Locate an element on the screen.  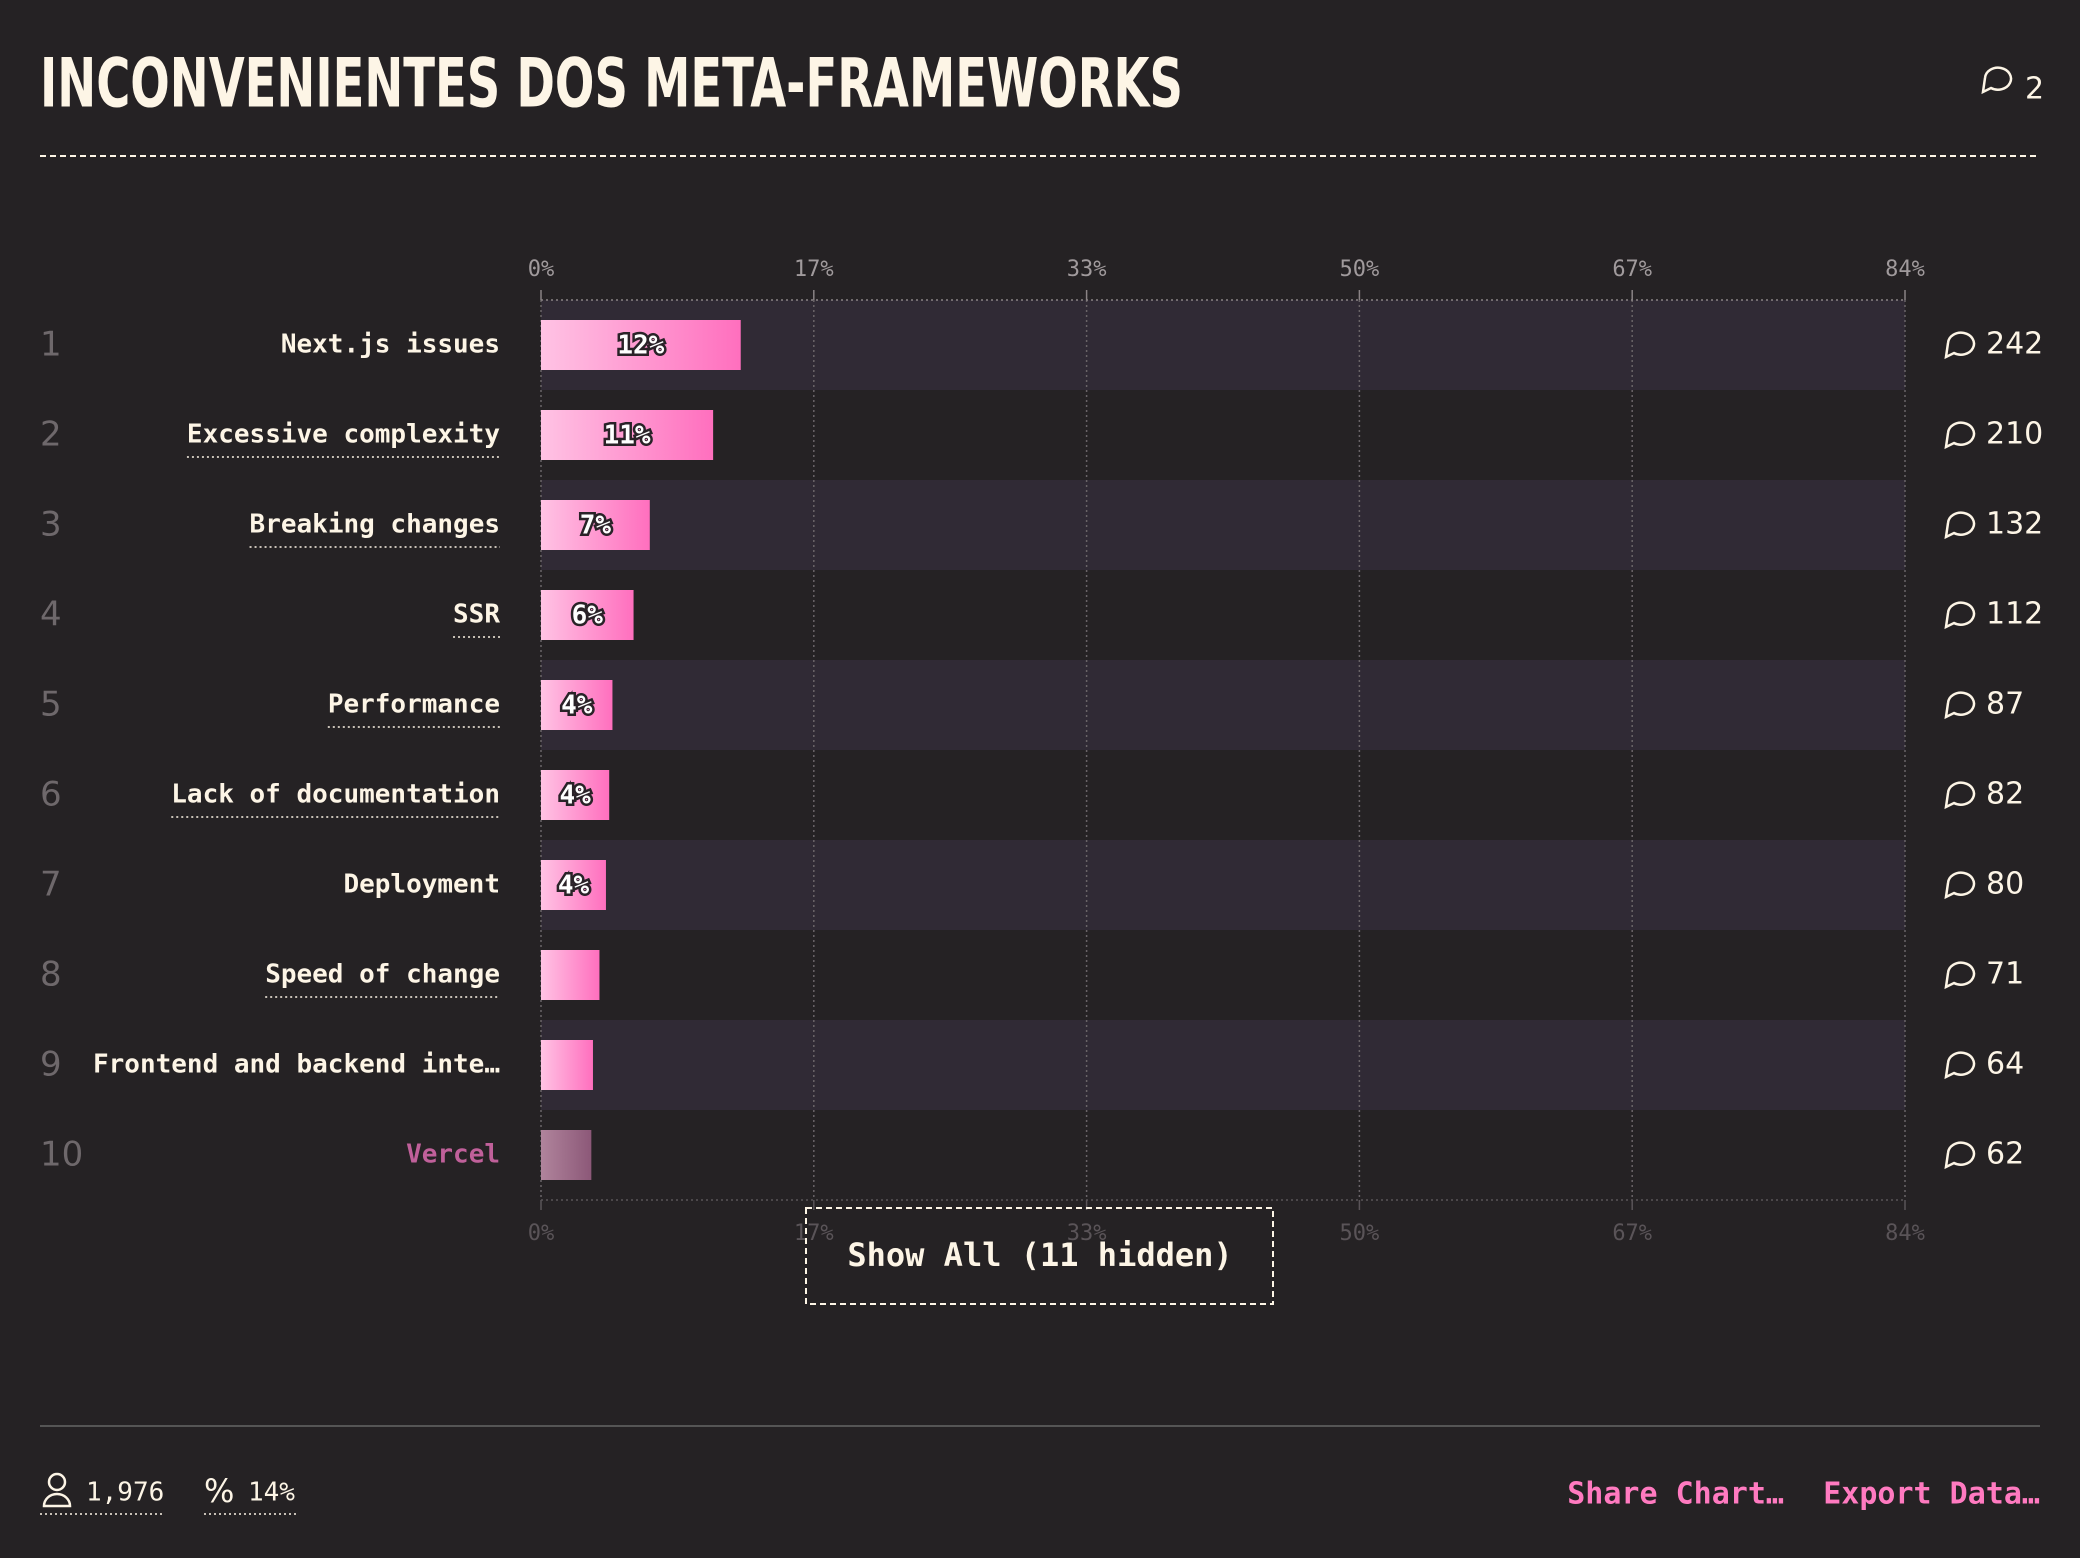
rank: 2 is located at coordinates (51, 435).